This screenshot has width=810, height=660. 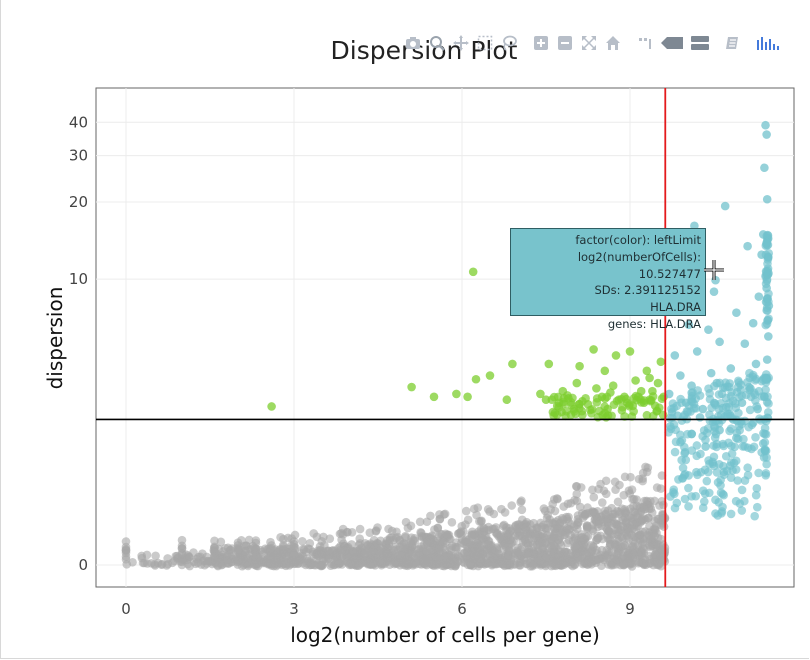 What do you see at coordinates (589, 43) in the screenshot?
I see `autoscale-icon` at bounding box center [589, 43].